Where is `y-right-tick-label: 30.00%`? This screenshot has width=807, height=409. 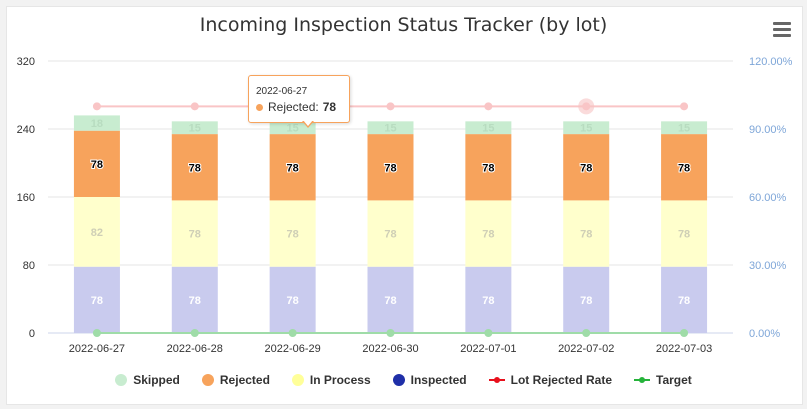 y-right-tick-label: 30.00% is located at coordinates (768, 266).